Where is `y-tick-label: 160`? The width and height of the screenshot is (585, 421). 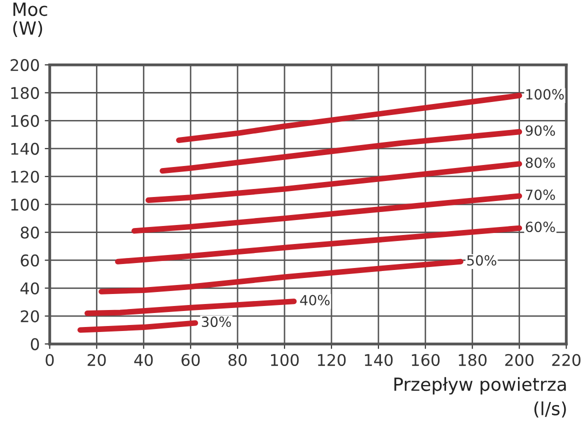
y-tick-label: 160 is located at coordinates (25, 120).